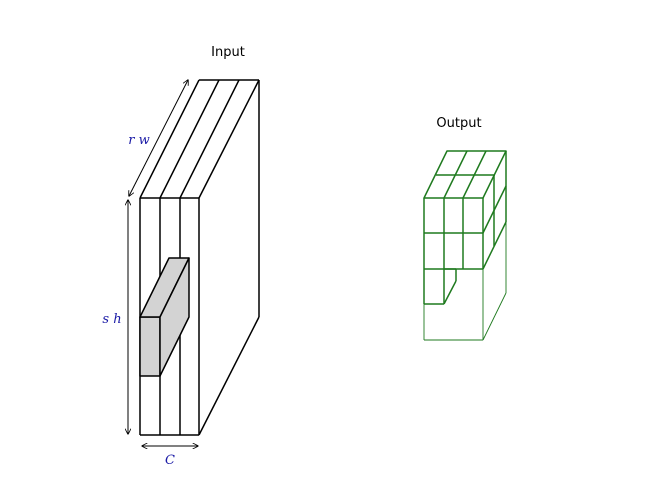 The width and height of the screenshot is (664, 495). Describe the element at coordinates (170, 460) in the screenshot. I see `channels-label: C` at that location.